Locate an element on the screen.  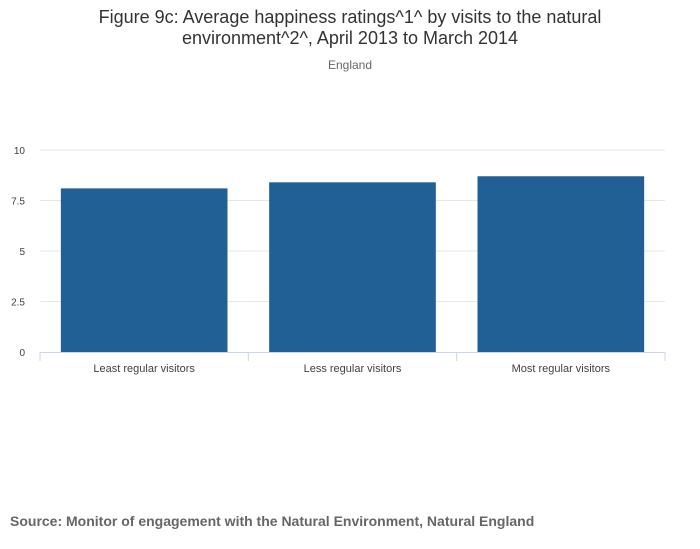
chart-subtitle: England is located at coordinates (350, 65).